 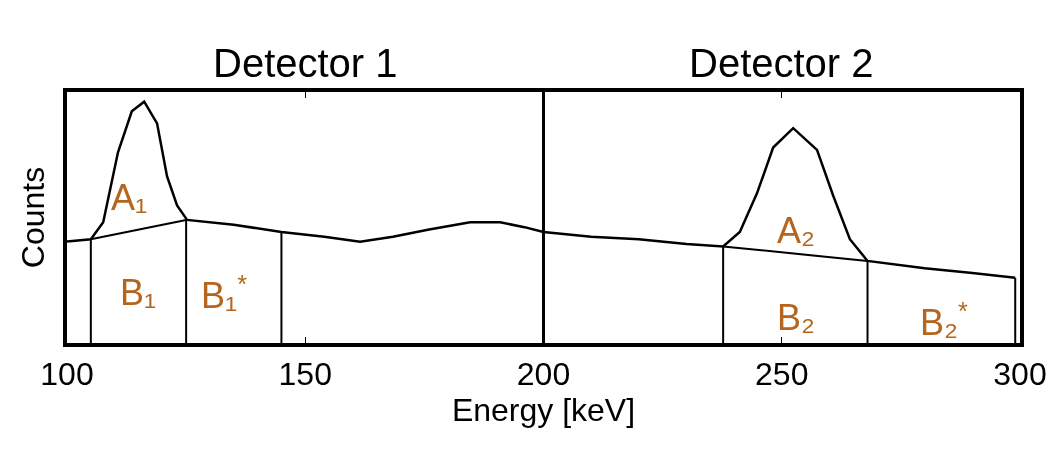 What do you see at coordinates (543, 410) in the screenshot?
I see `x-axis-title: Energy [keV]` at bounding box center [543, 410].